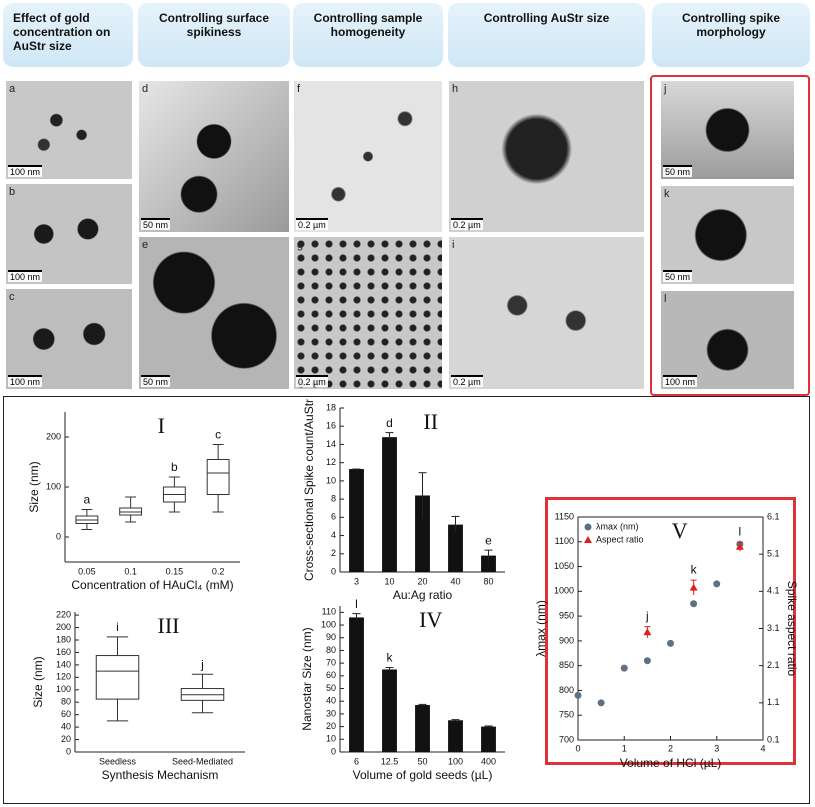 The width and height of the screenshot is (815, 807). What do you see at coordinates (667, 194) in the screenshot?
I see `panel-letter: k` at bounding box center [667, 194].